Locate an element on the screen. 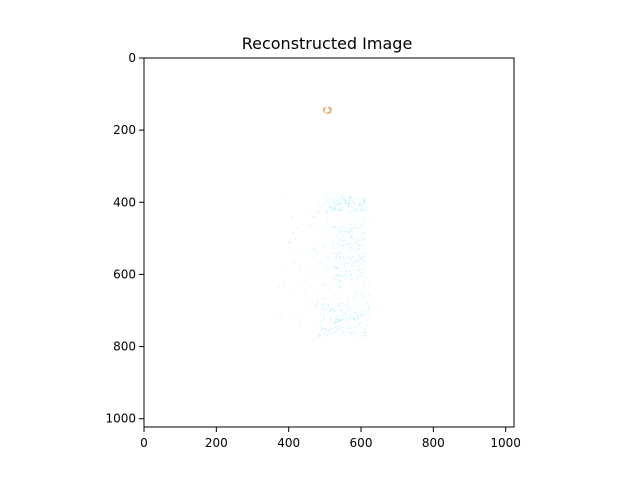 This screenshot has width=640, height=480. x-axis-tick-label: 400 is located at coordinates (288, 443).